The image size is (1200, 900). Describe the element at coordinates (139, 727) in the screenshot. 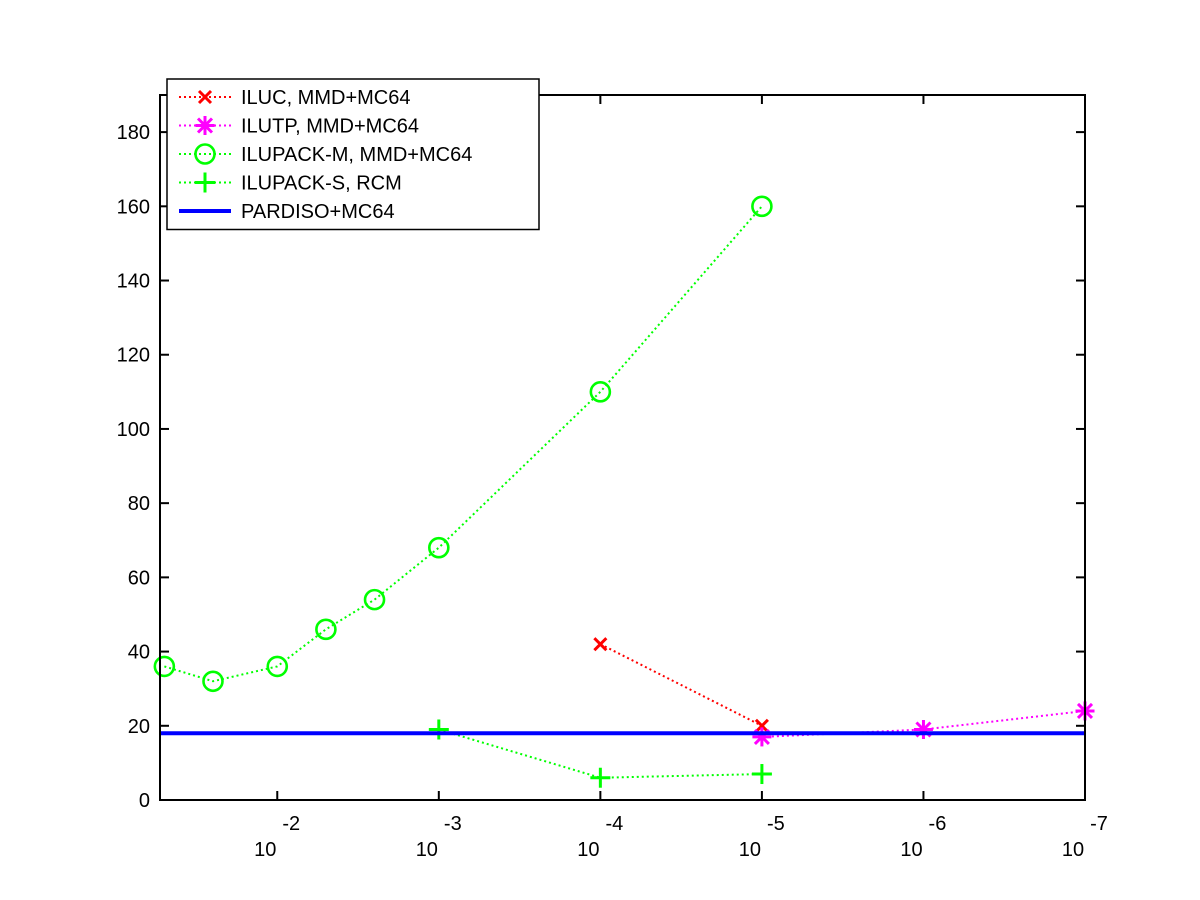

I see `y-tick-label: 20` at that location.